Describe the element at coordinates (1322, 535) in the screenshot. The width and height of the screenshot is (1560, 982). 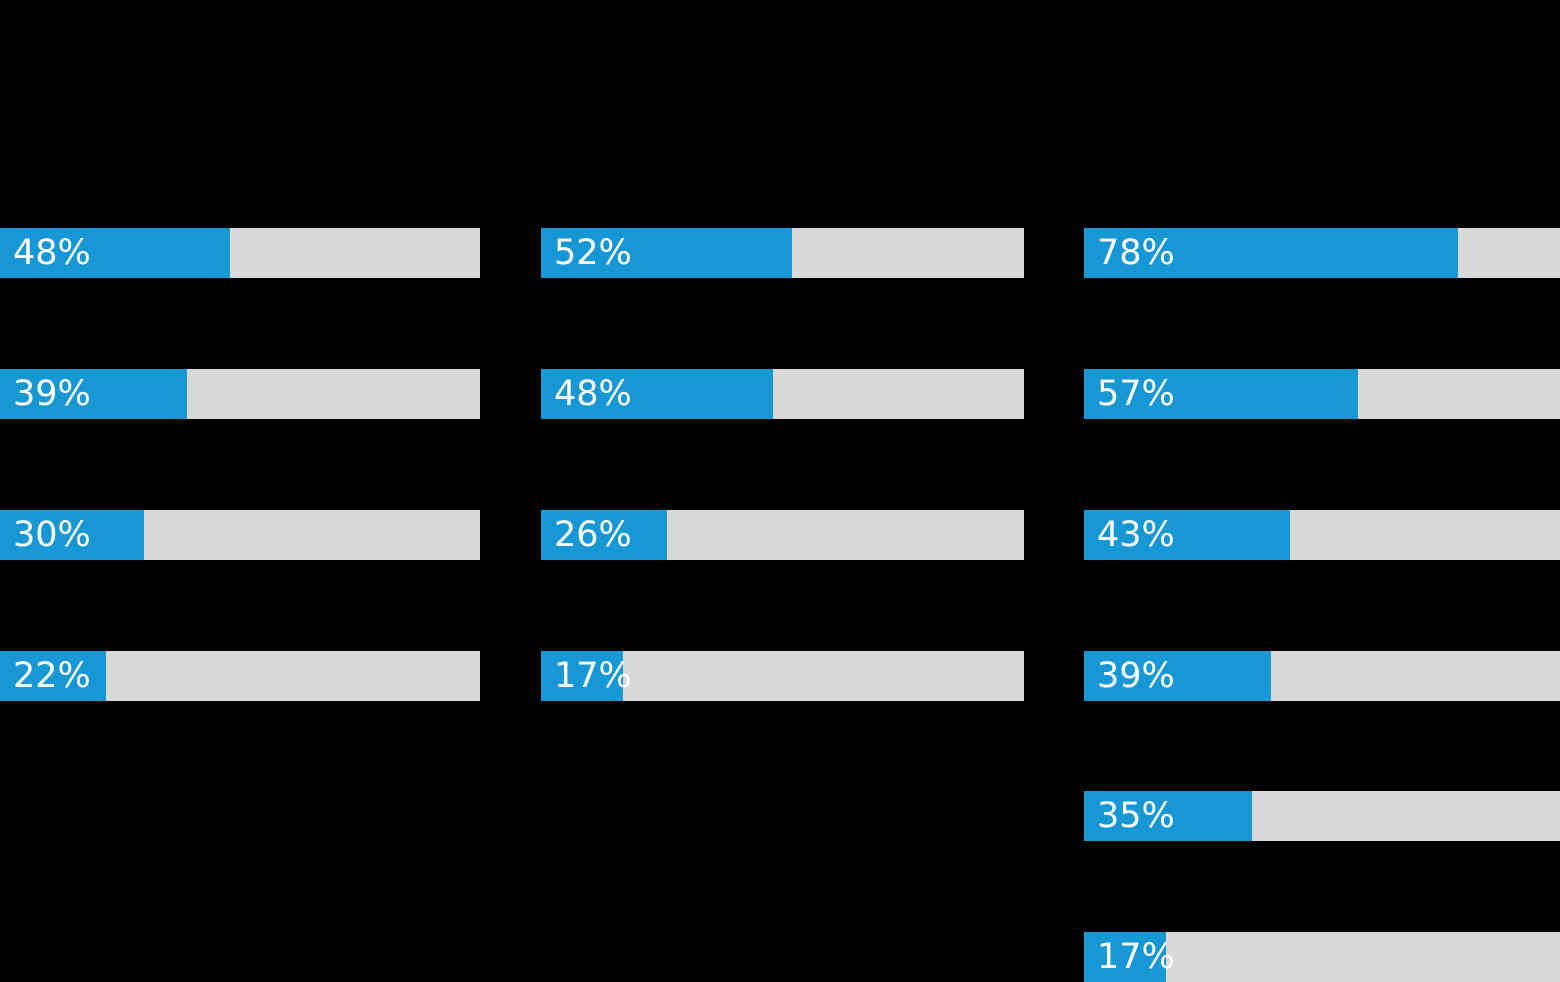
I see `bar-row: 43%` at that location.